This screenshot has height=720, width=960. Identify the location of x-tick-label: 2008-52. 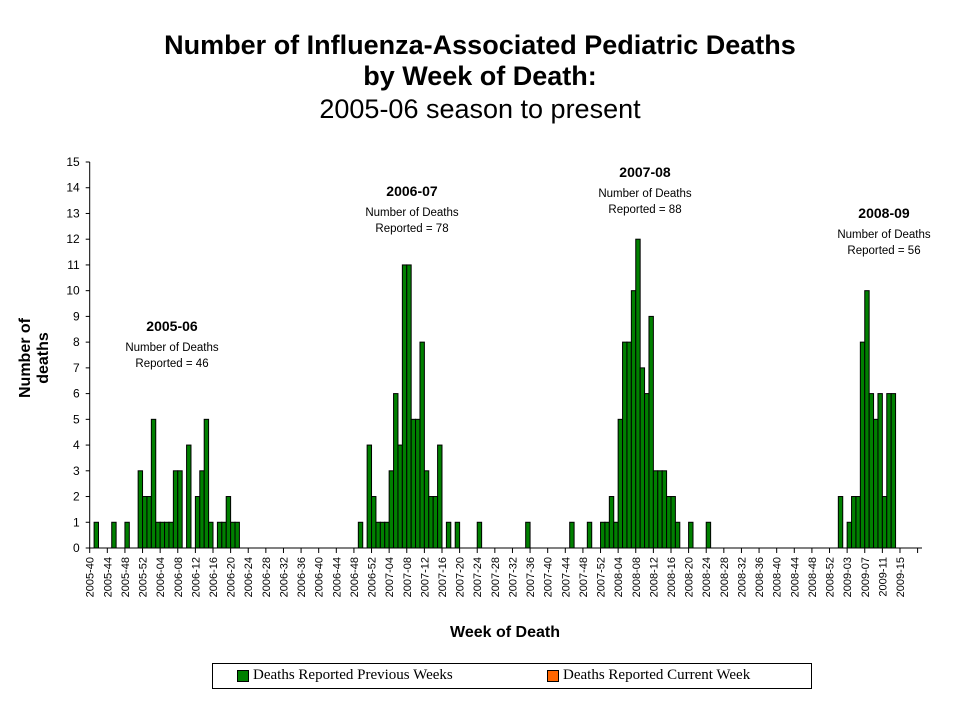
(831, 577).